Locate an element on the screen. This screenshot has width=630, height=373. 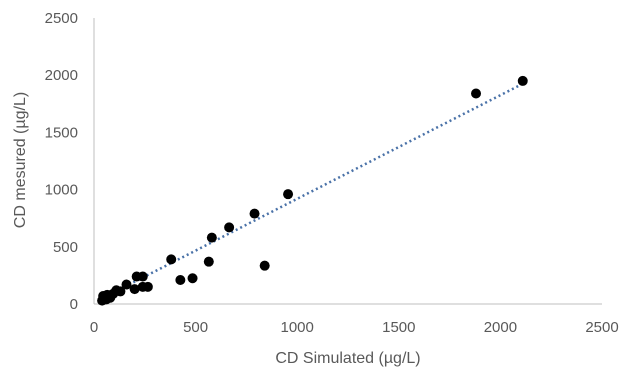
y-axis-title: CD mesured (µg/L) is located at coordinates (20, 160).